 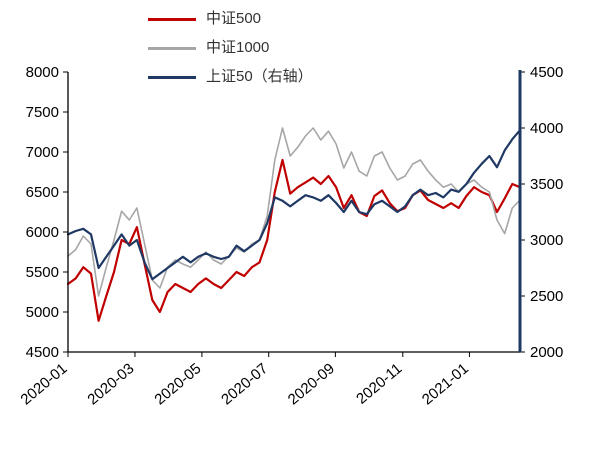 I want to click on y-axis-right-label: 4000, so click(x=546, y=128).